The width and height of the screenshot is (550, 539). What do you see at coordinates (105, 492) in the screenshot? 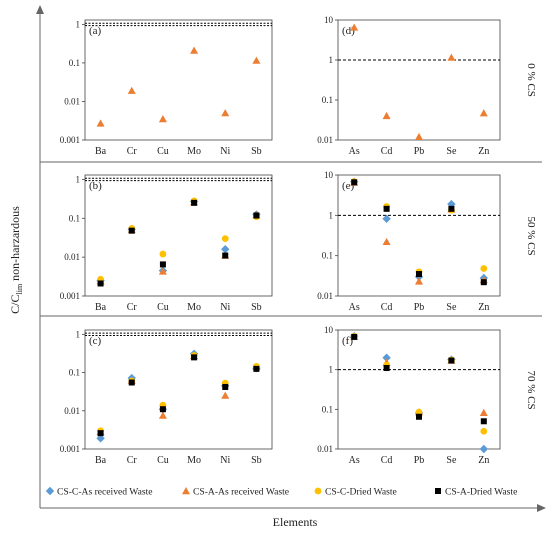
I see `legend-label: CS-C-As received Waste` at bounding box center [105, 492].